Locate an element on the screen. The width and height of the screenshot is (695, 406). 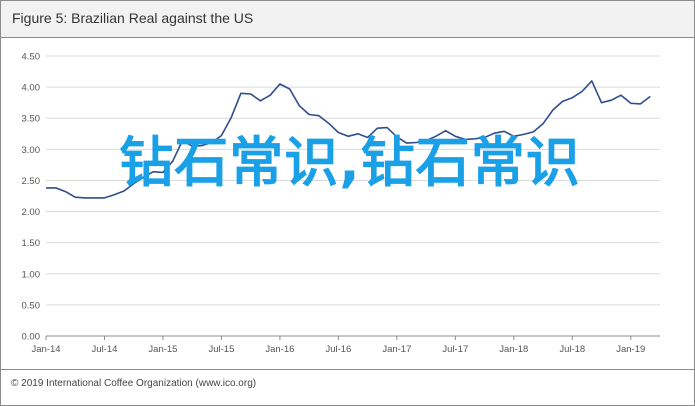
x-tick-label: Jan-16 is located at coordinates (279, 349).